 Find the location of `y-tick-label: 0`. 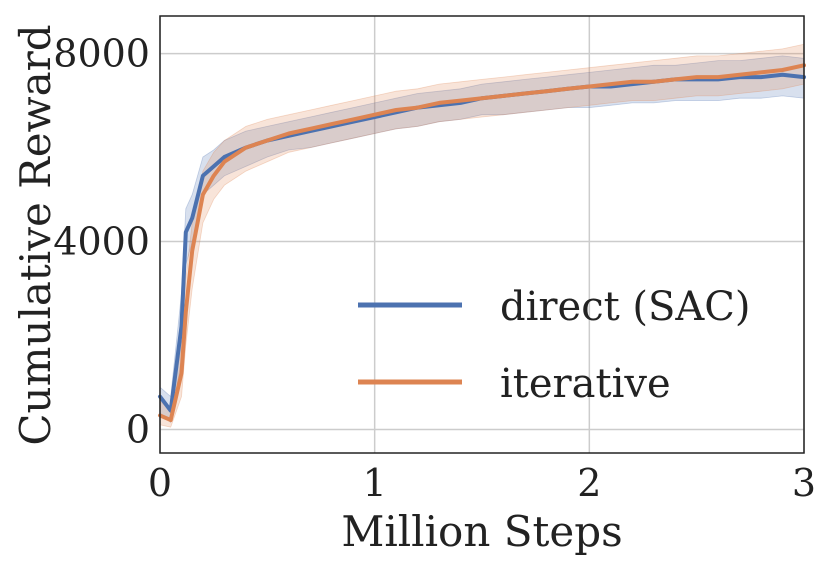

y-tick-label: 0 is located at coordinates (138, 430).